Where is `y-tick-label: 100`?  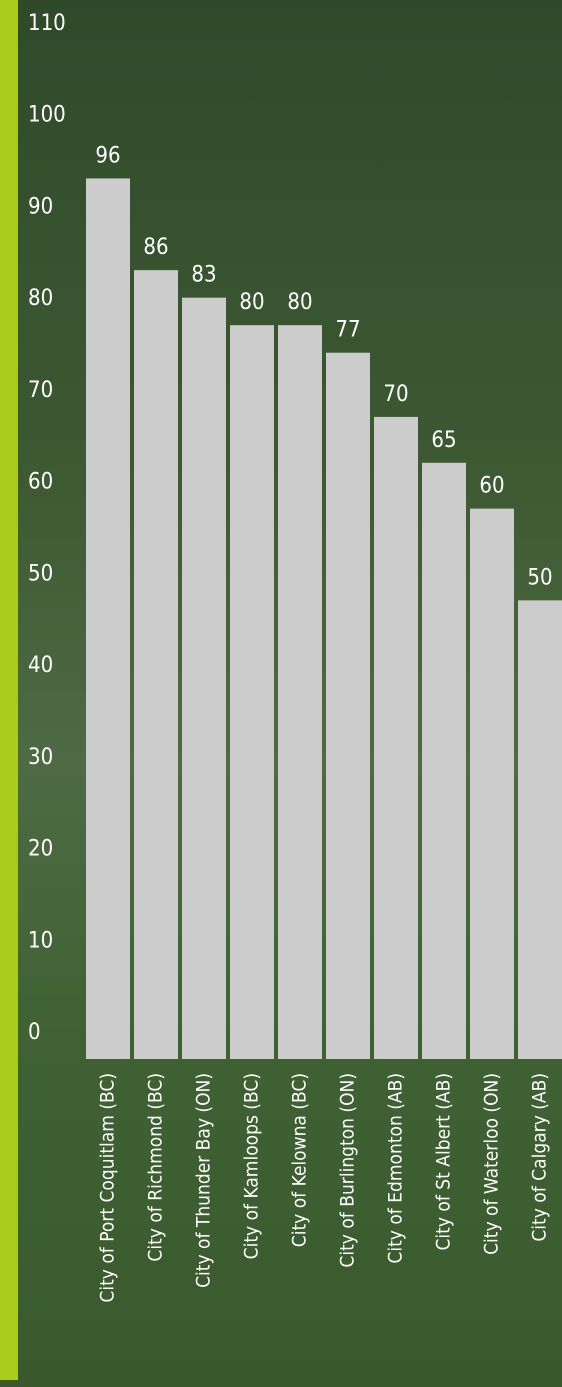 y-tick-label: 100 is located at coordinates (47, 115).